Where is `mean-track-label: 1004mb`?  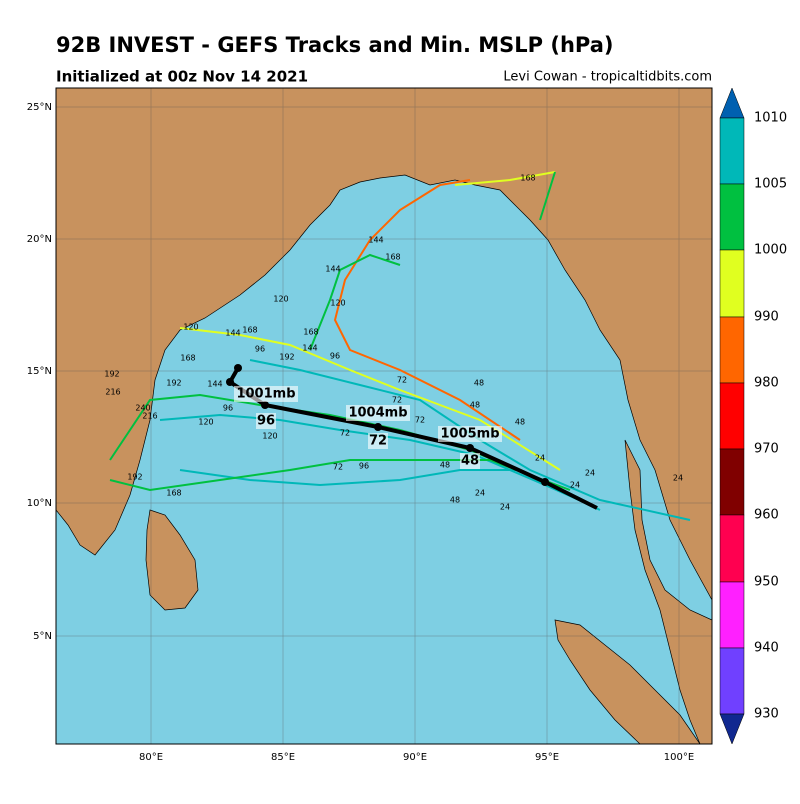 mean-track-label: 1004mb is located at coordinates (377, 413).